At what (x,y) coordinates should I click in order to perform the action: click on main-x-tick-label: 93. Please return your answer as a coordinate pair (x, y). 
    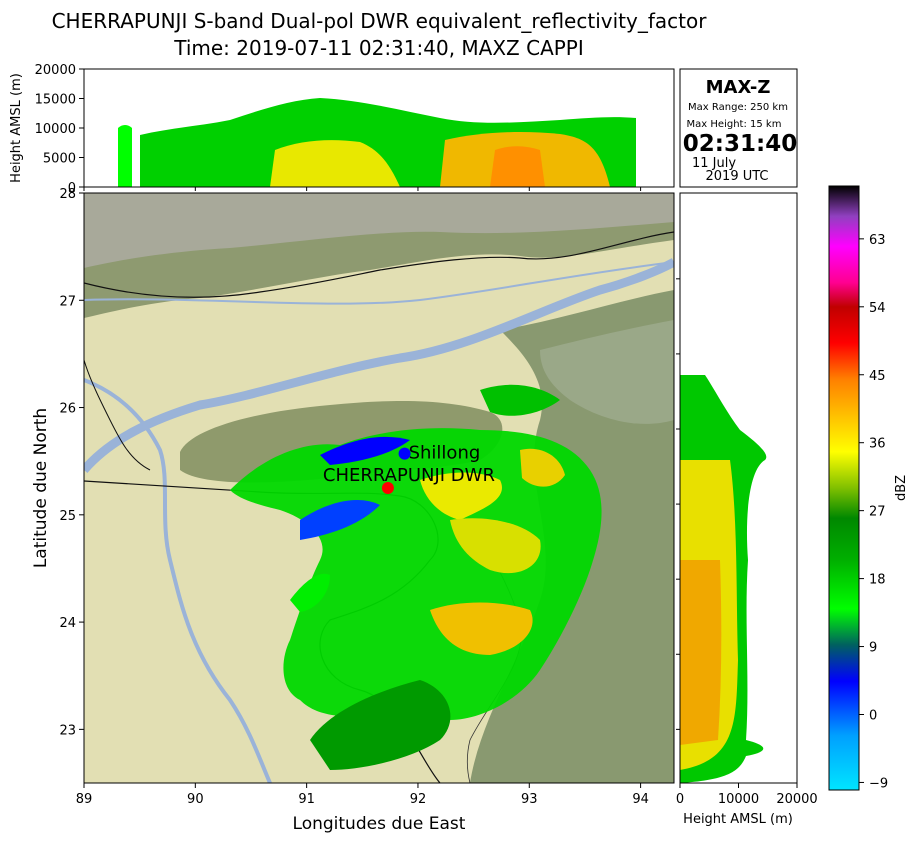
    Looking at the image, I should click on (529, 799).